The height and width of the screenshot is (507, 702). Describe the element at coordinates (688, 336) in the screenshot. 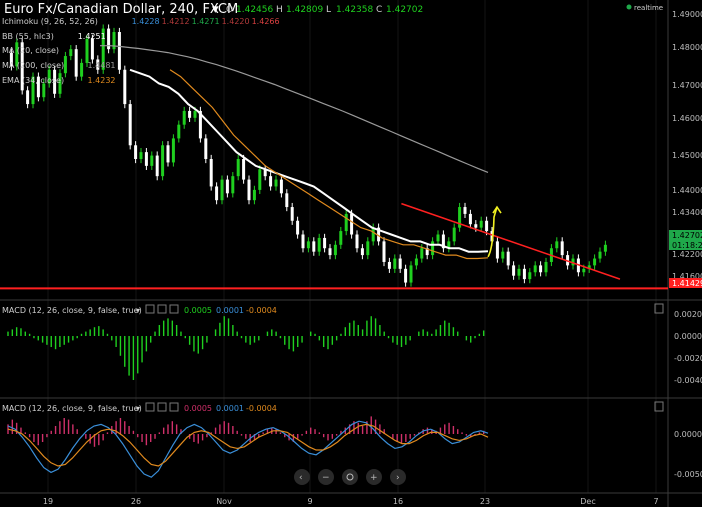

I see `macd1-tick-label: 0.0000` at that location.